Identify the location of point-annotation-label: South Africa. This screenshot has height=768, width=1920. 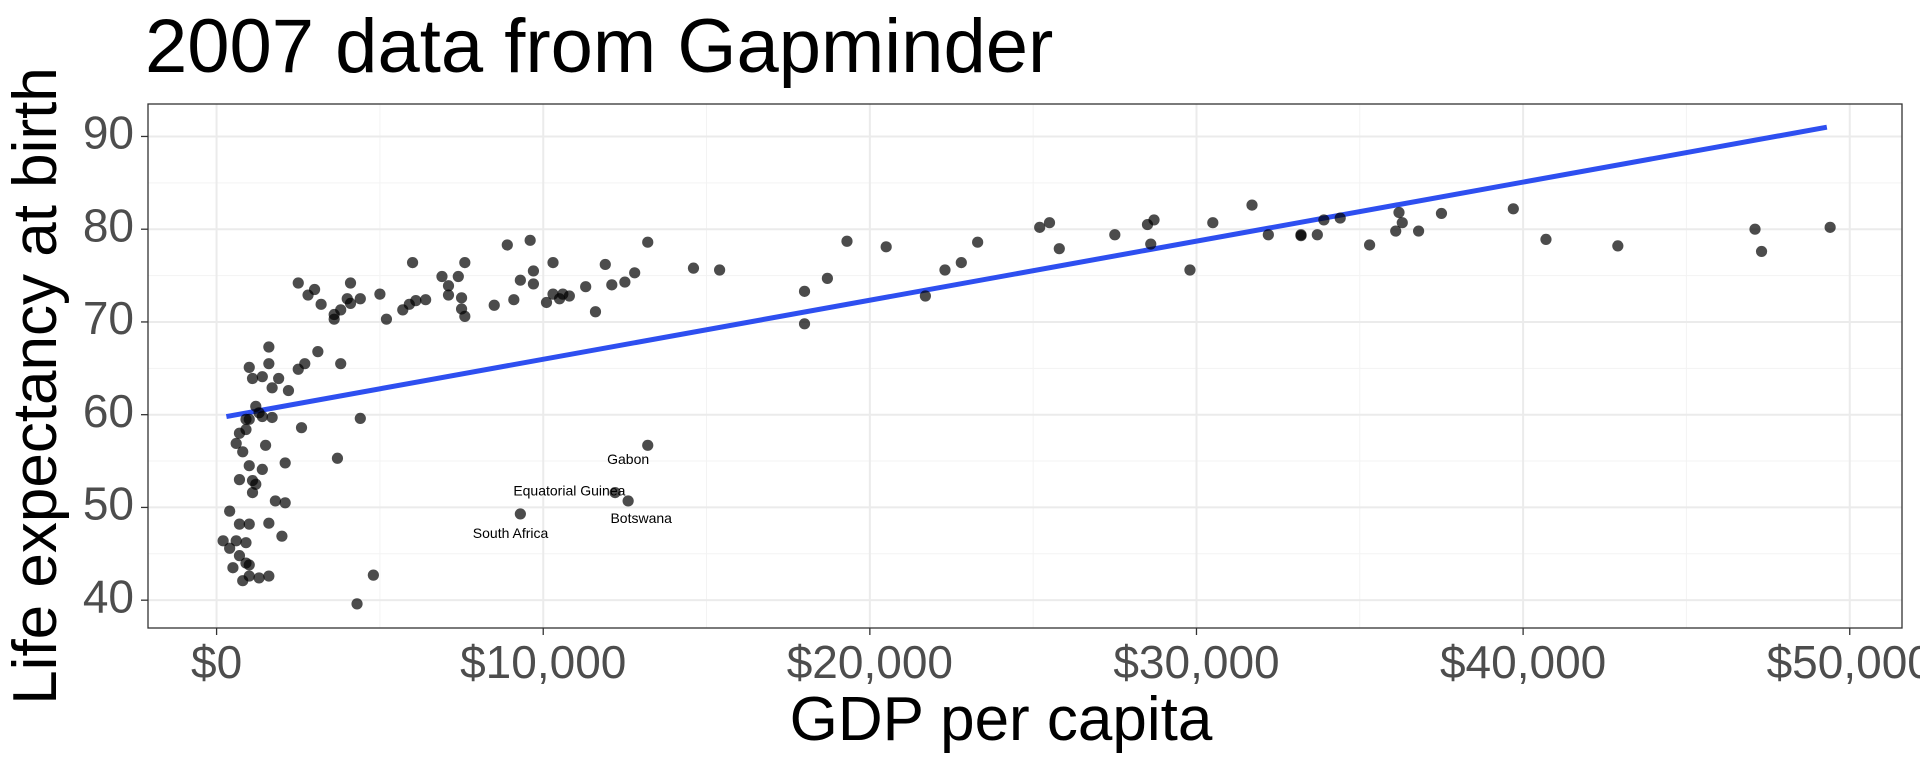
(511, 533).